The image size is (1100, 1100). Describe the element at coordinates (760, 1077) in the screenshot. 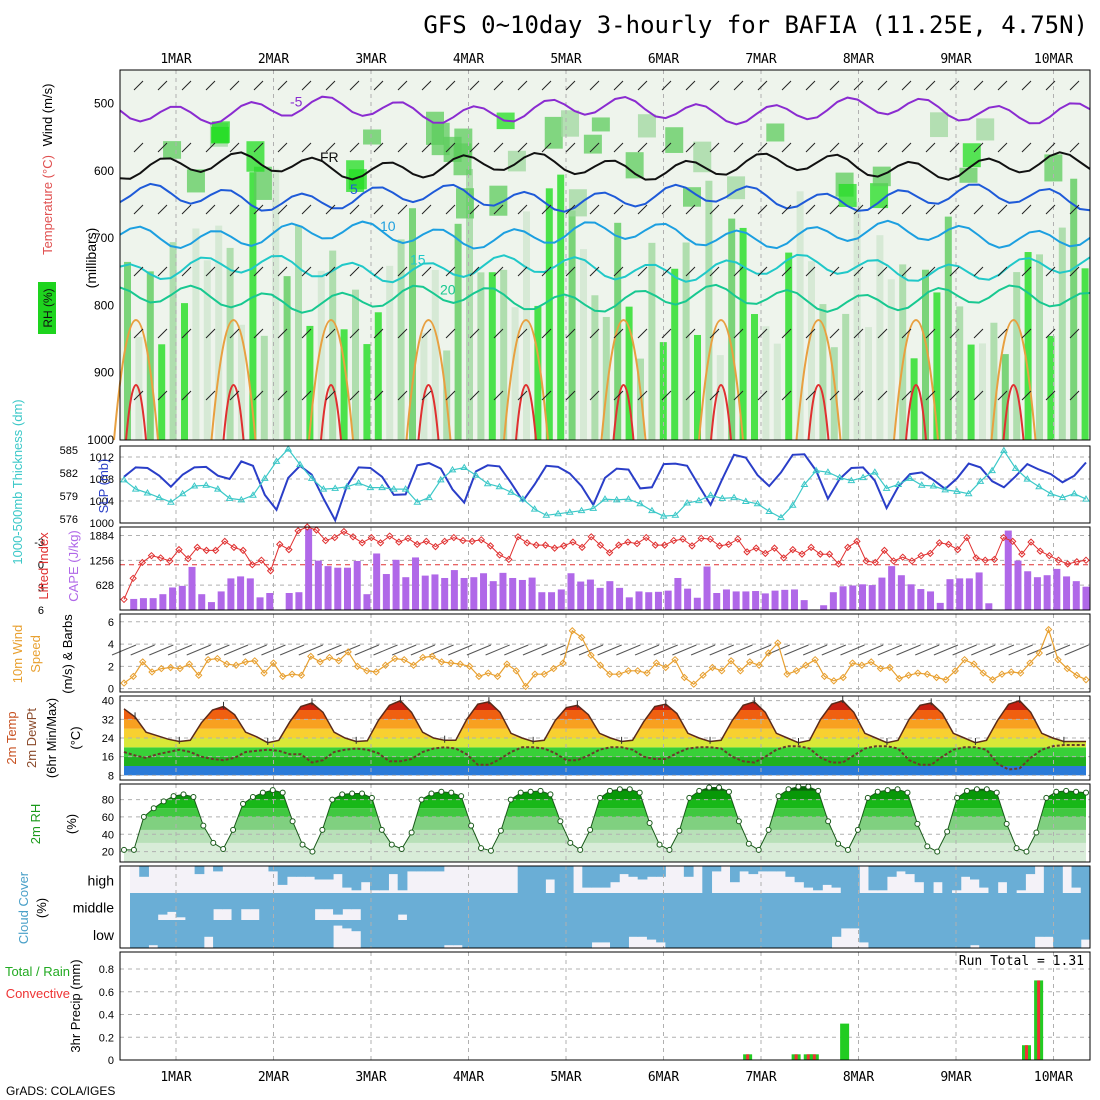

I see `day-label-bottom: 7MAR` at that location.